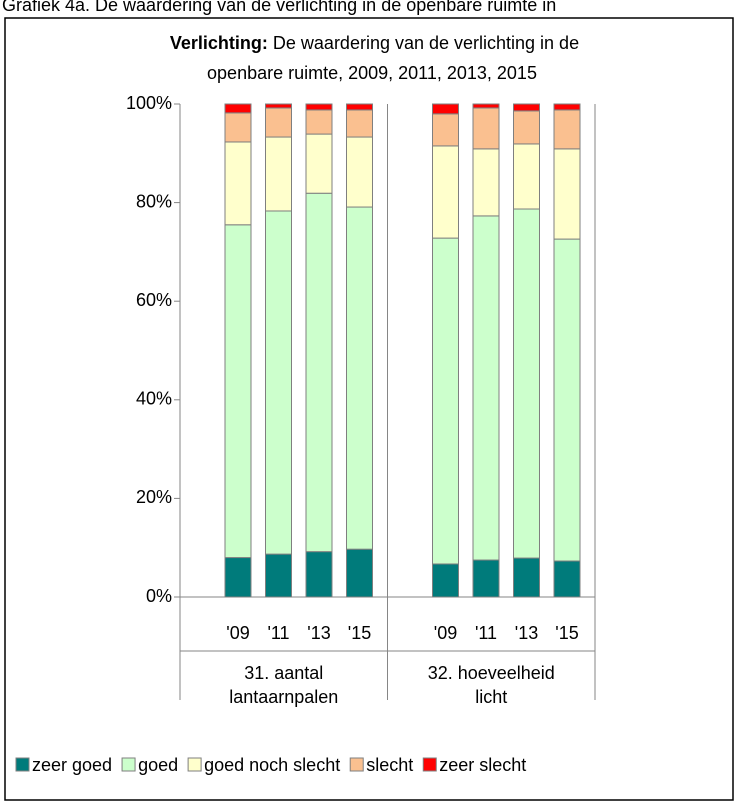 The image size is (738, 801). I want to click on chart-title: openbare ruimte, 2009, 2011, 2013, 2015, so click(372, 73).